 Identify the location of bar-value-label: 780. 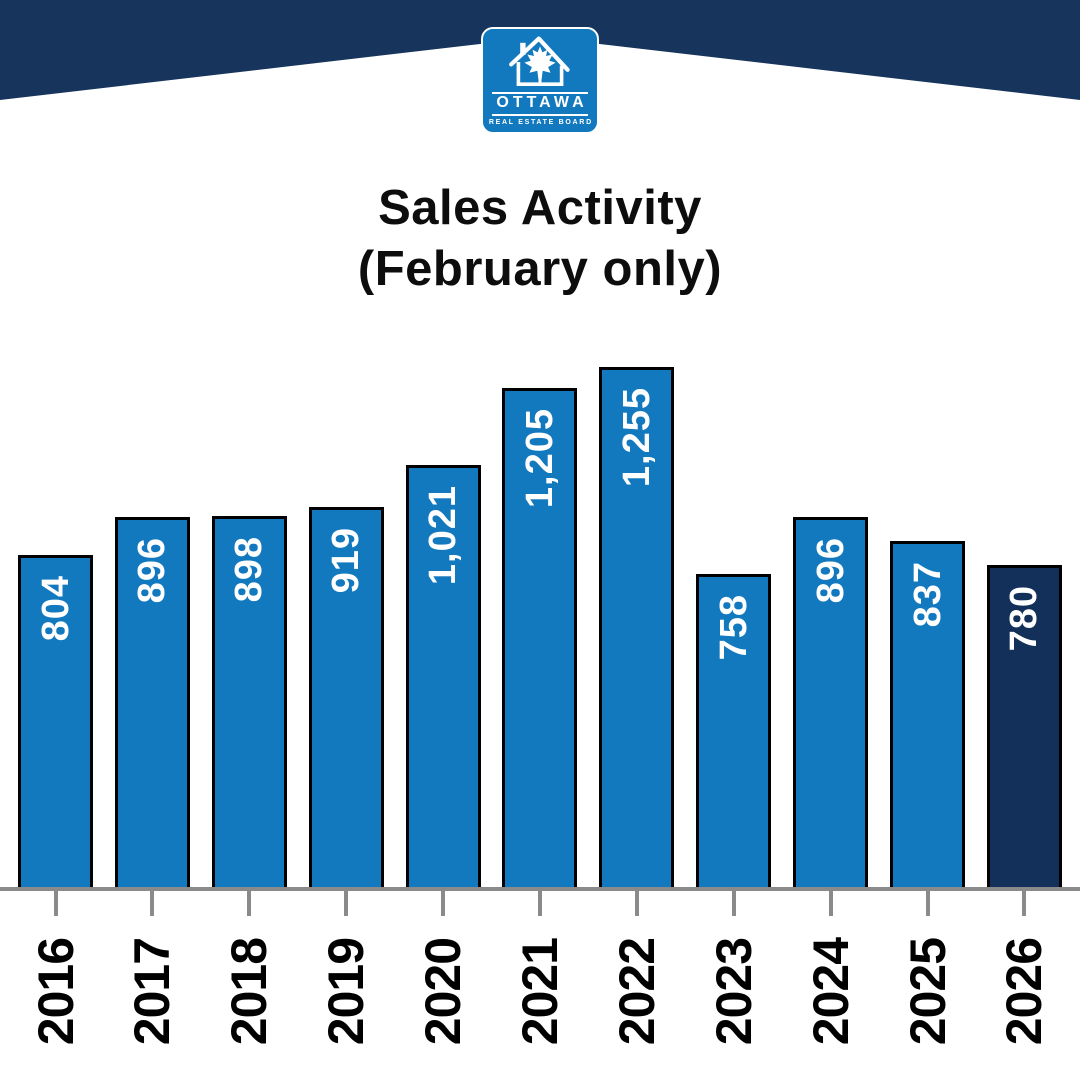
(1024, 618).